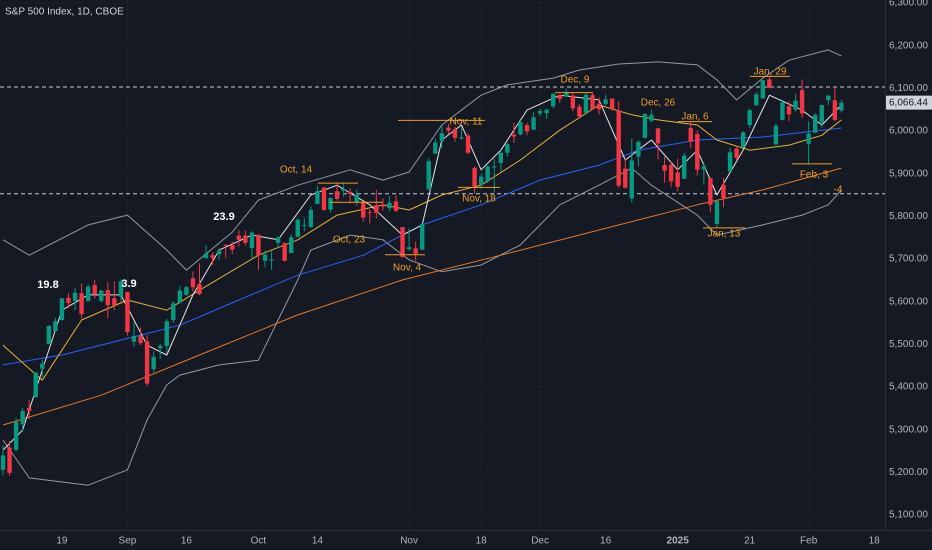 The width and height of the screenshot is (932, 550). Describe the element at coordinates (908, 131) in the screenshot. I see `y-tick-label: 6,000.00` at that location.